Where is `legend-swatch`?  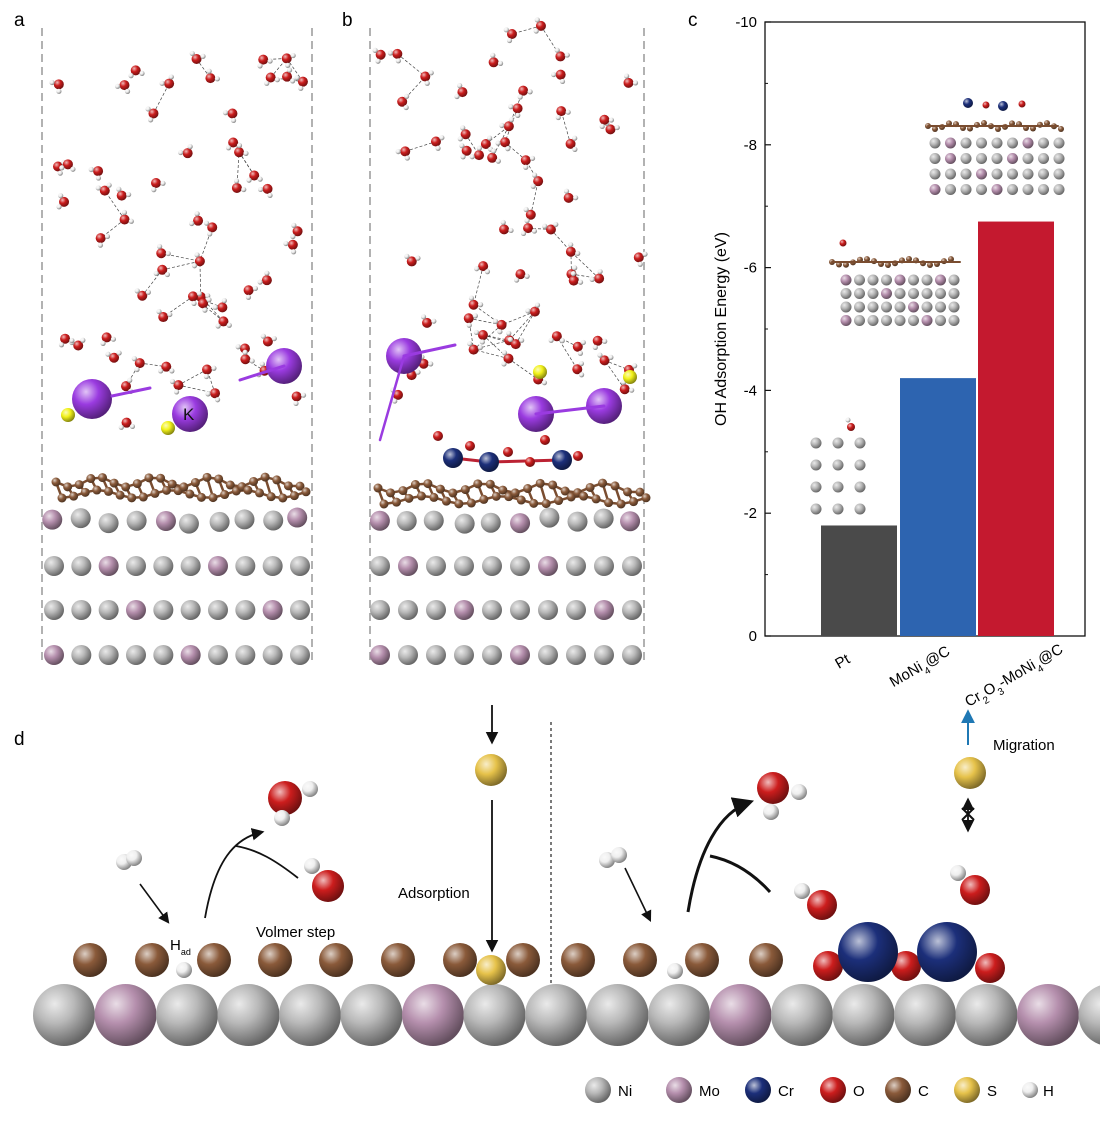
legend-swatch is located at coordinates (1030, 1090).